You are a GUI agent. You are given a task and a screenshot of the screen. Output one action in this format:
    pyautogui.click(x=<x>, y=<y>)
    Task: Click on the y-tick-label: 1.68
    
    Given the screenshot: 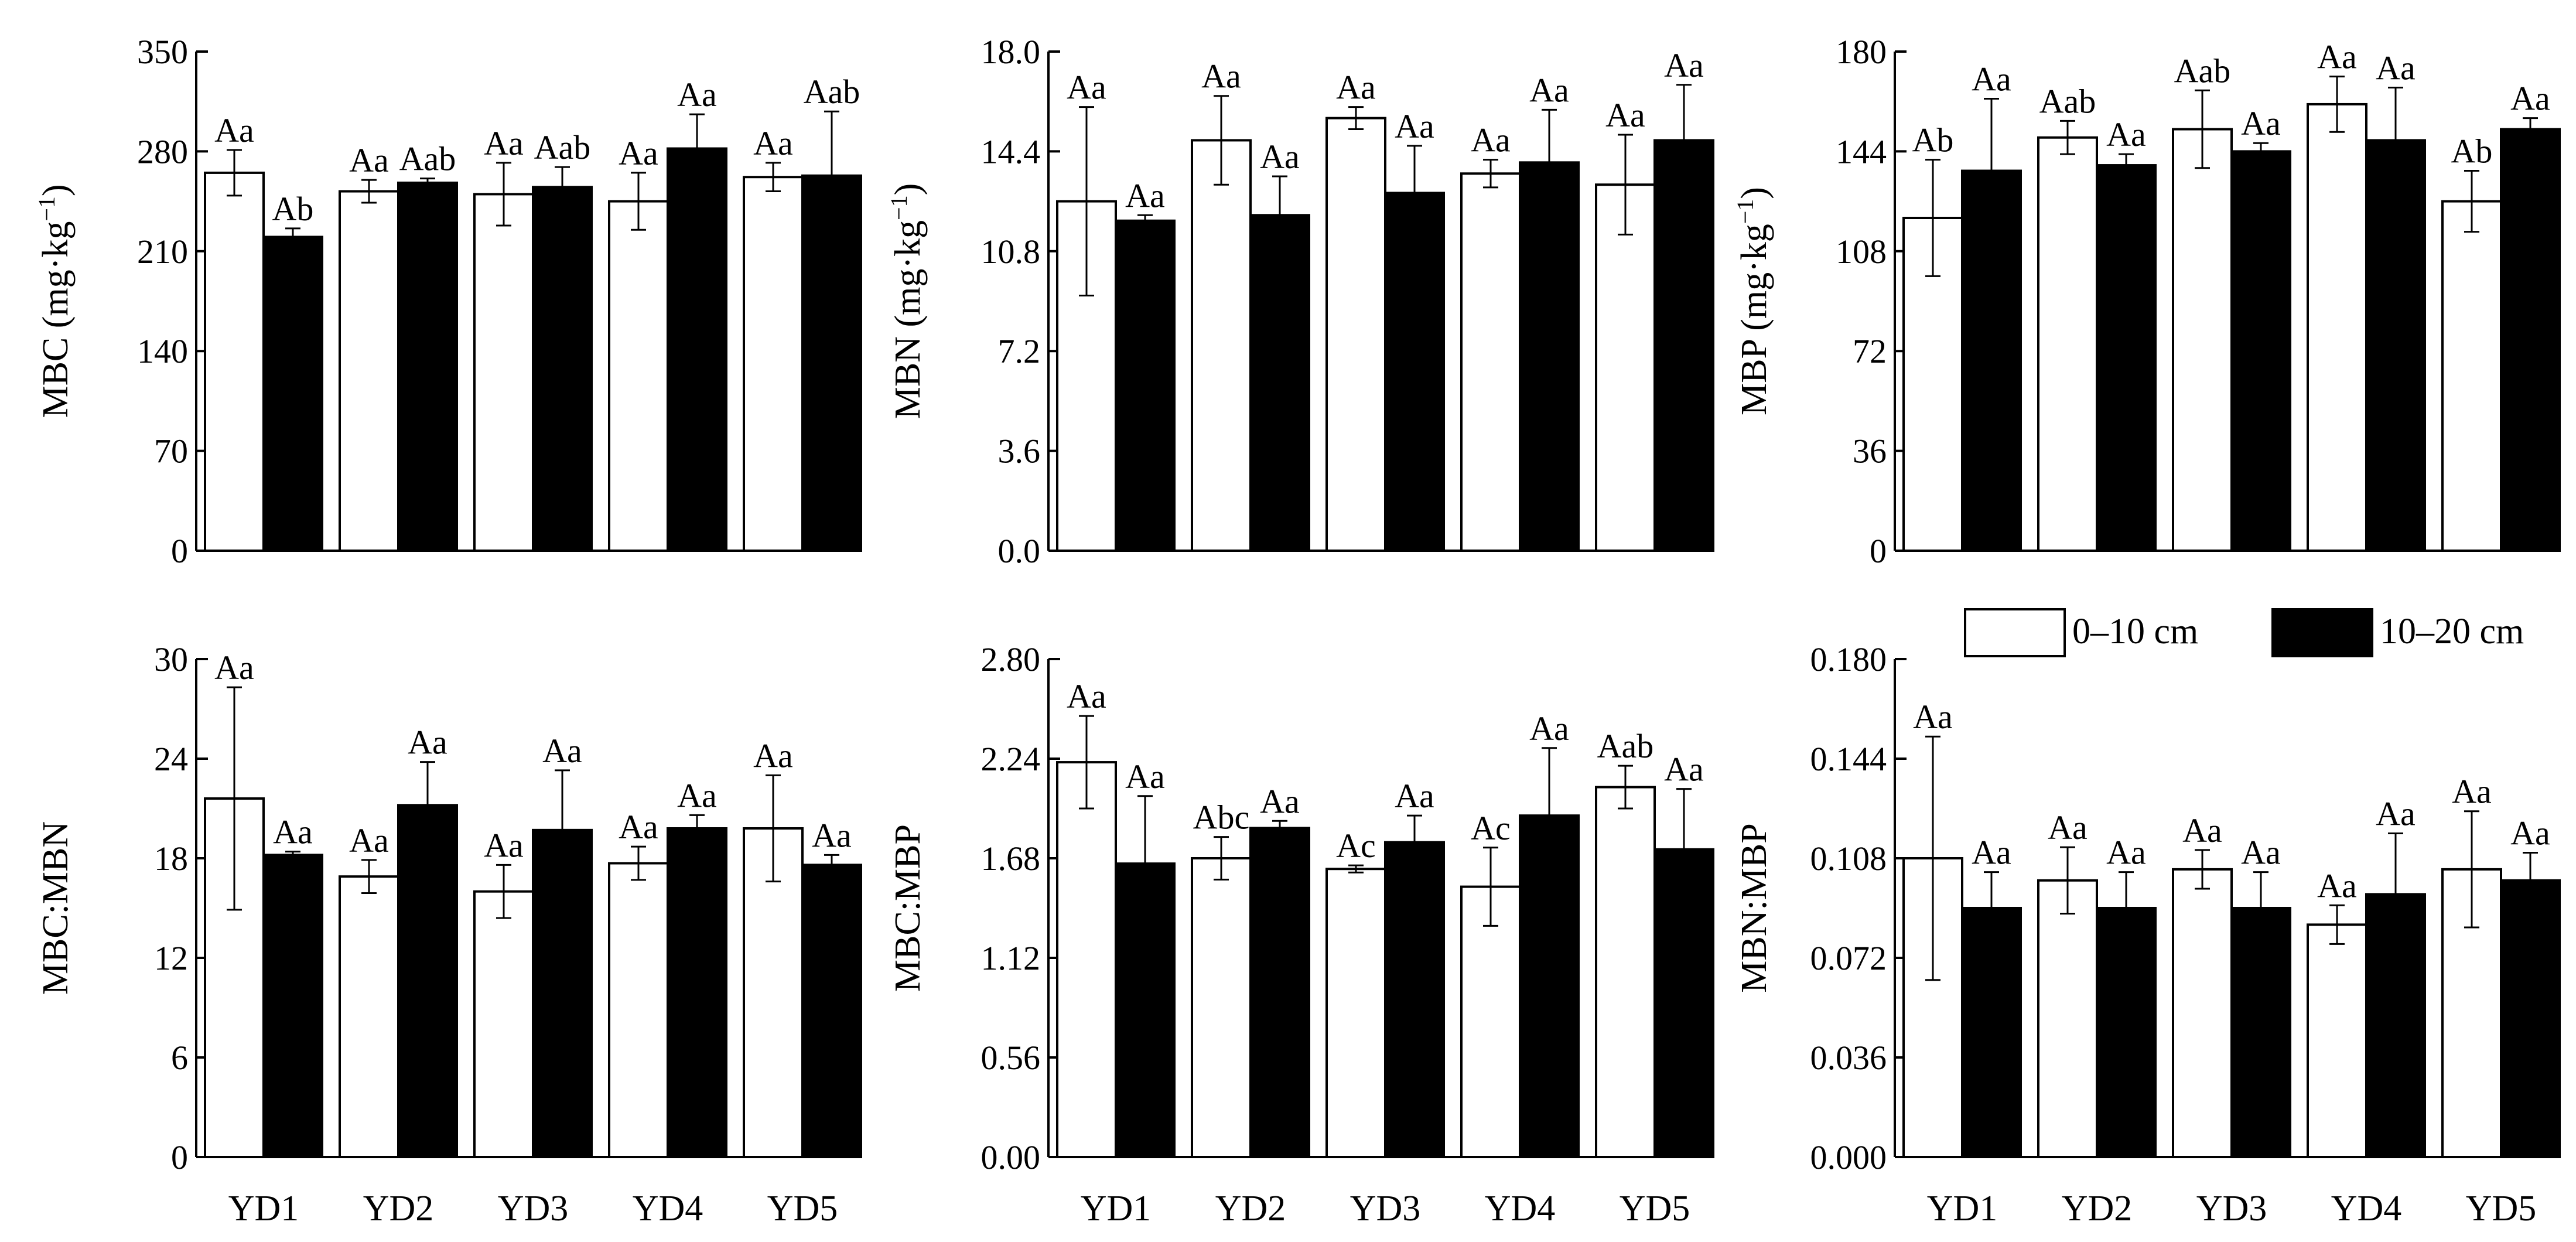 What is the action you would take?
    pyautogui.click(x=1011, y=859)
    